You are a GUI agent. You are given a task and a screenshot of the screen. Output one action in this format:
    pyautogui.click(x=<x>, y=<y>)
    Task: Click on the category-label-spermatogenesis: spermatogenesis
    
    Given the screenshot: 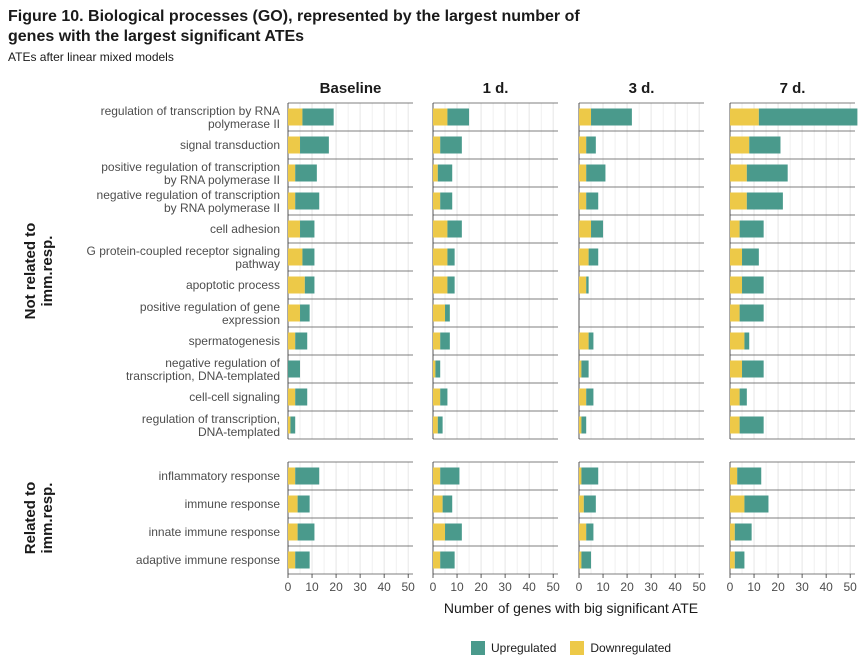 What is the action you would take?
    pyautogui.click(x=234, y=341)
    